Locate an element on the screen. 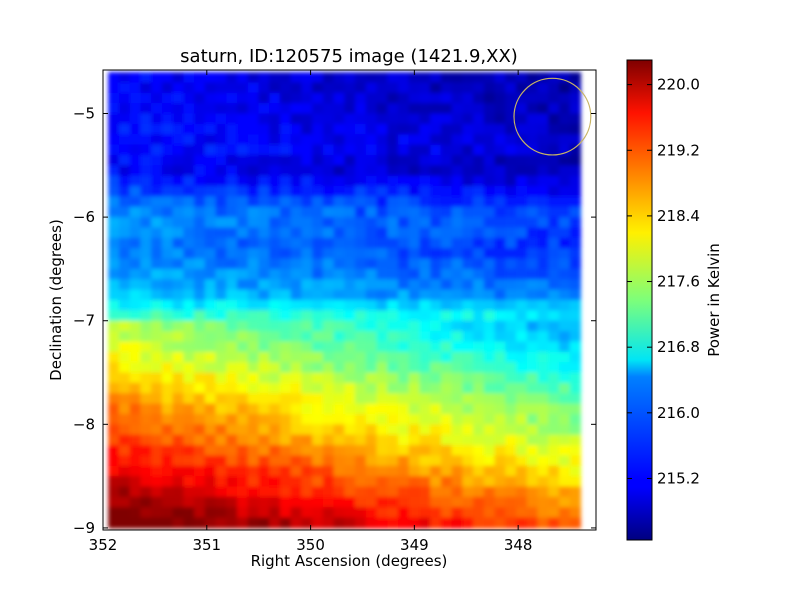  colorbar-tick-label: 220.0 is located at coordinates (678, 85).